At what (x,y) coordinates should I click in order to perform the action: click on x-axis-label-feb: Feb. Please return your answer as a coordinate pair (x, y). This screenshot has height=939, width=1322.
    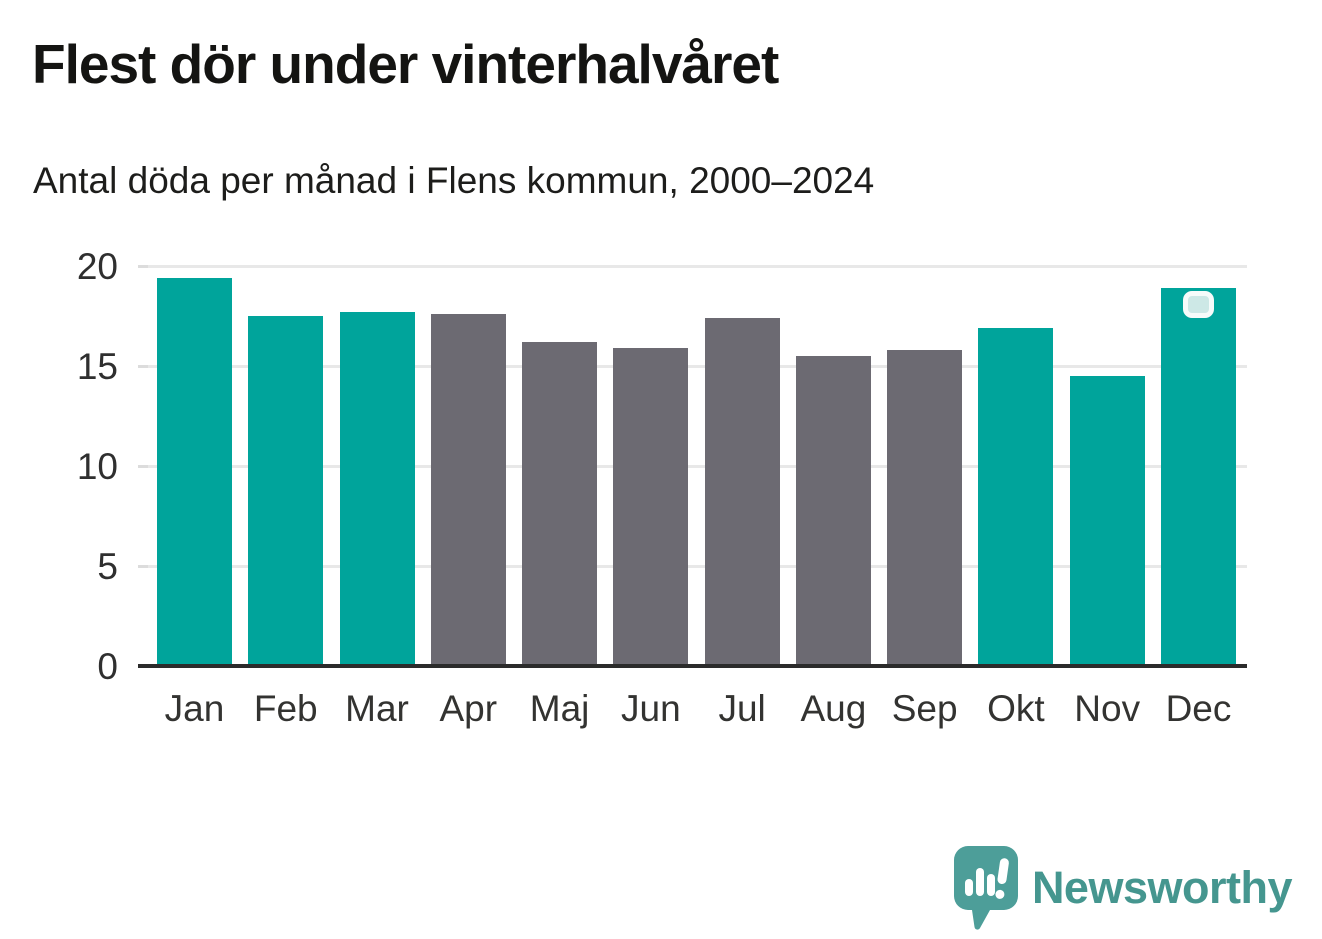
    Looking at the image, I should click on (285, 708).